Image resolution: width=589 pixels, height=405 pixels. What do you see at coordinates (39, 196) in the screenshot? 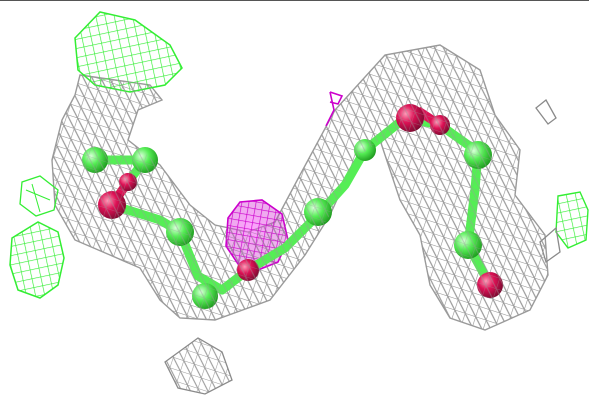
I see `positive-density-left-upper` at bounding box center [39, 196].